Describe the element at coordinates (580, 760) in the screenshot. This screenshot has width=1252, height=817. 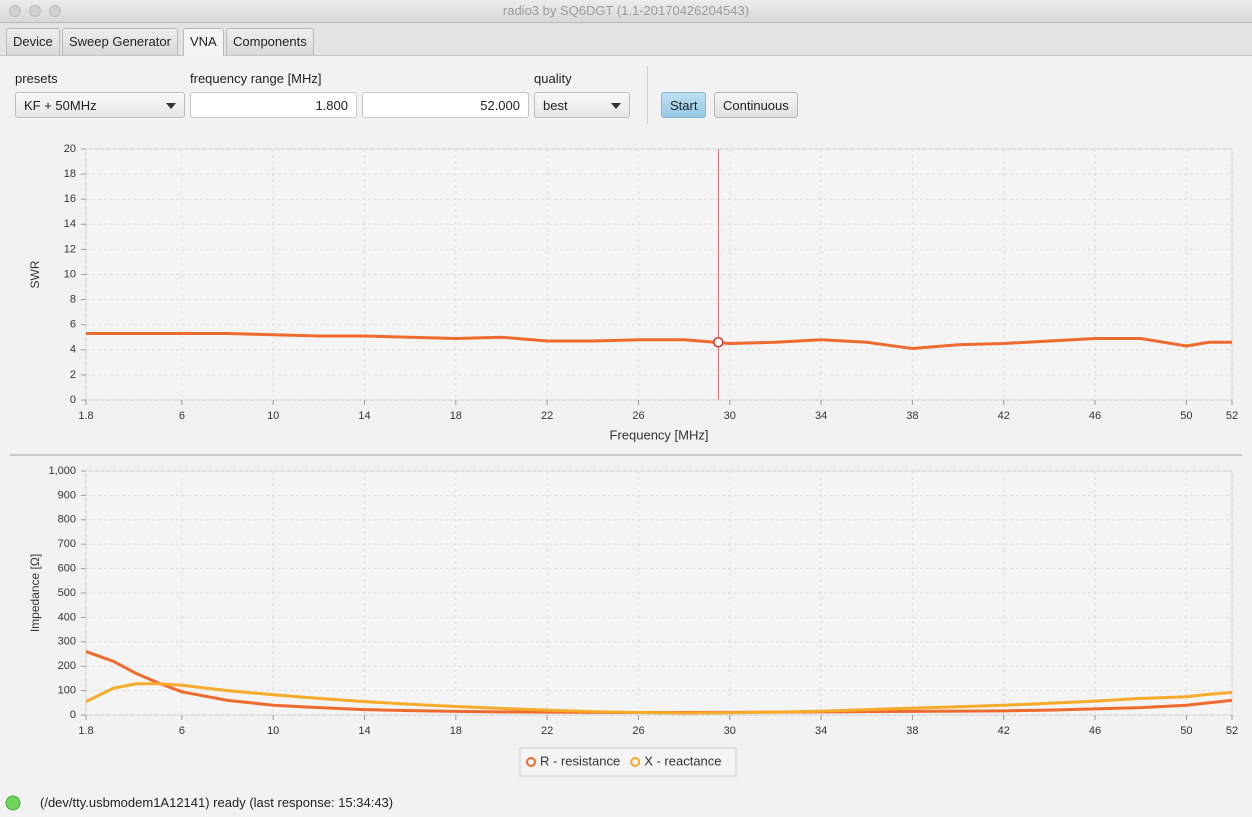
I see `legend-label: R - resistance` at that location.